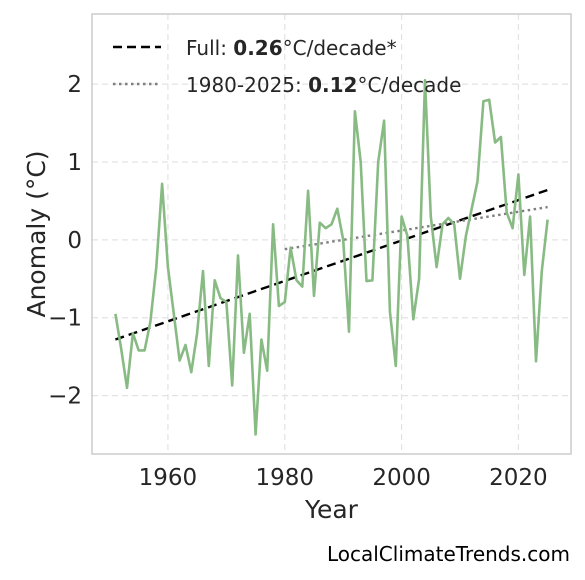 The height and width of the screenshot is (580, 585). What do you see at coordinates (65, 397) in the screenshot?
I see `y-tick-label: −2` at bounding box center [65, 397].